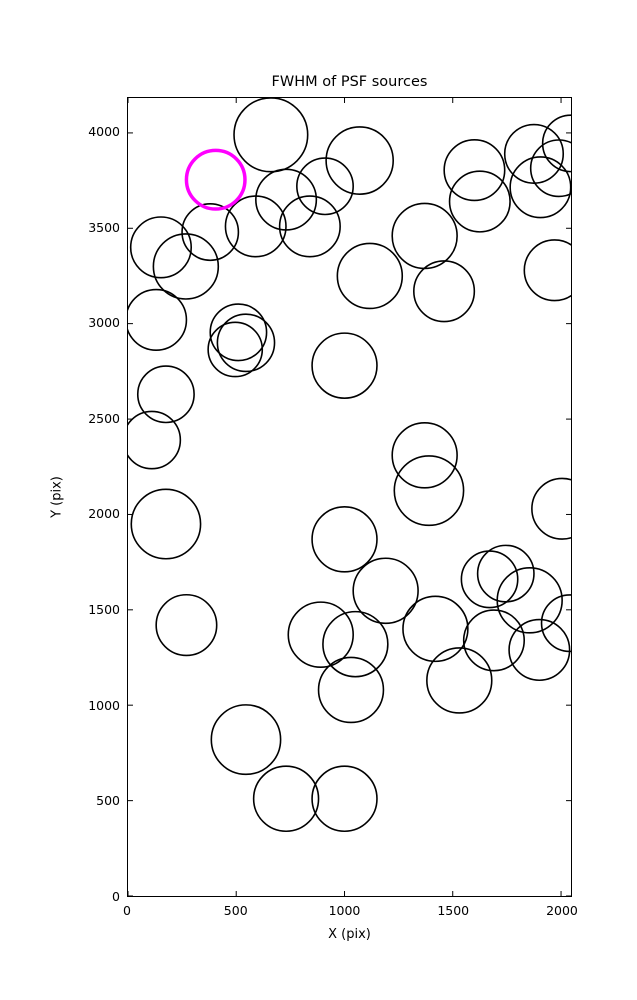 This screenshot has width=637, height=1000. I want to click on y-tick-label: 2000, so click(104, 514).